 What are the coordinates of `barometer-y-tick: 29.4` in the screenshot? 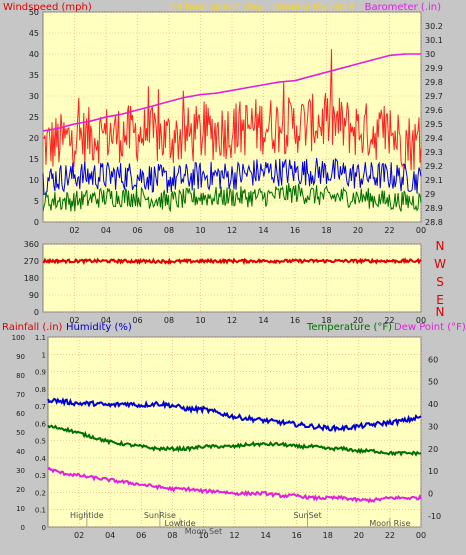 It's located at (434, 138).